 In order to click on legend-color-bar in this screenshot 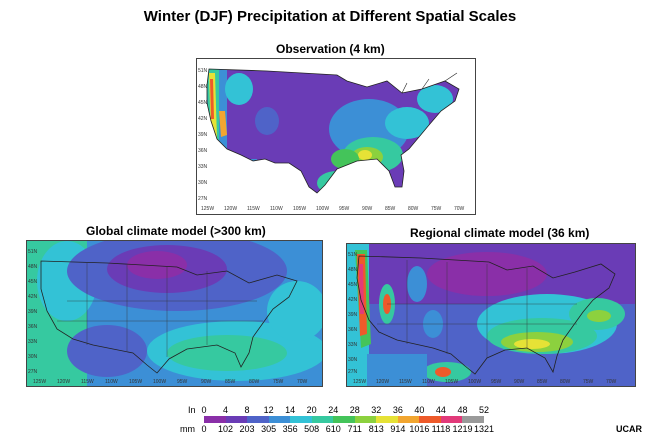, I will do `click(344, 419)`.